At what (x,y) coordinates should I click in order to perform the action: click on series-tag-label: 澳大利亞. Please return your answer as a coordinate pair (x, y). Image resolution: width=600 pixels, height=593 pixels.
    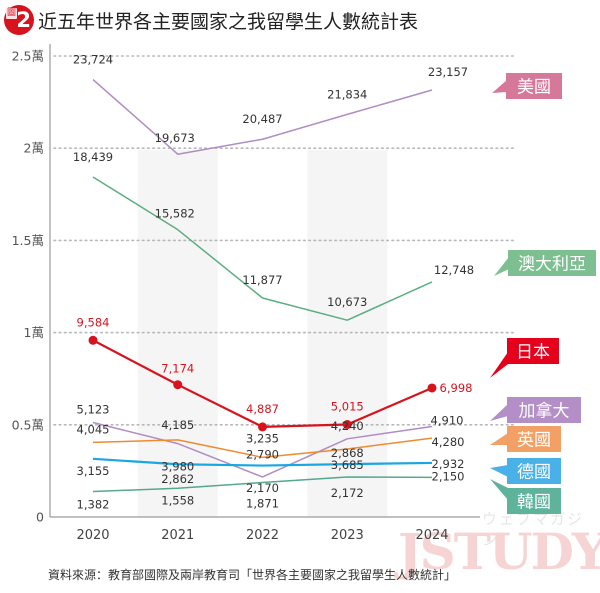
    Looking at the image, I should click on (552, 265).